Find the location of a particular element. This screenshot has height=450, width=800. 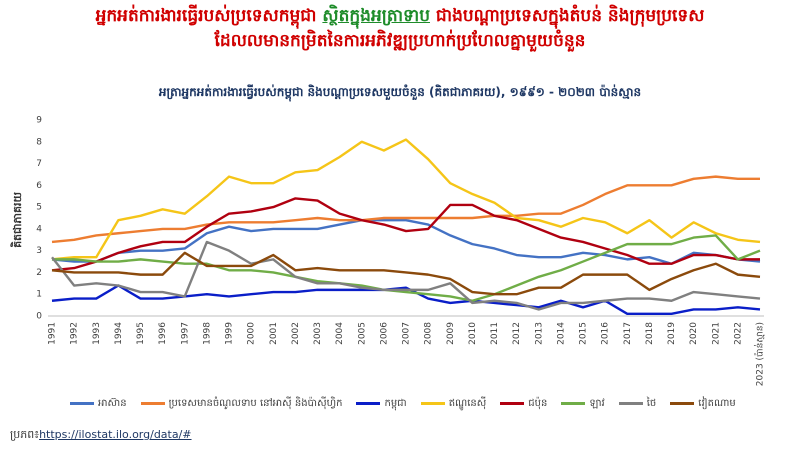

legend-item: អាស៊ាន is located at coordinates (98, 403).